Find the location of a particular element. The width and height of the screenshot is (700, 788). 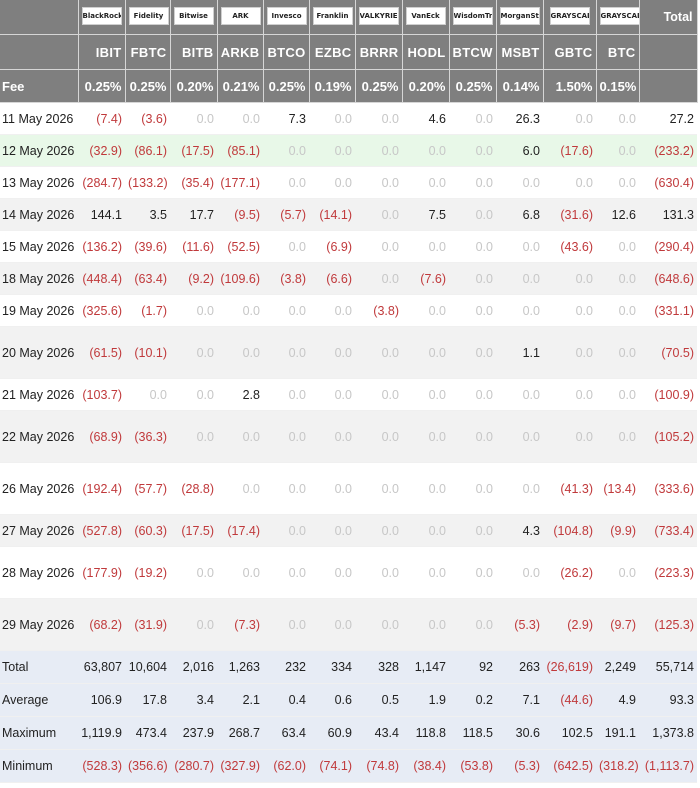

row-date: 28 May 2026 is located at coordinates (39, 572).